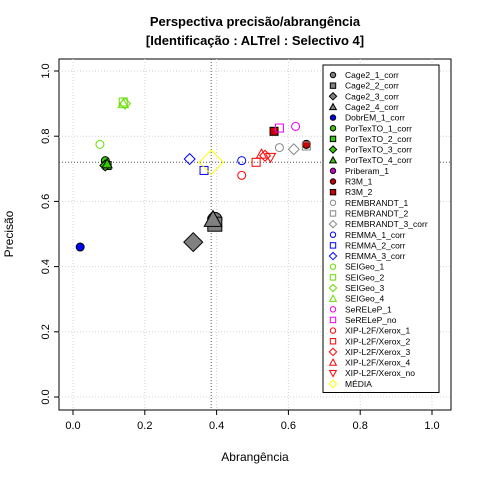 The width and height of the screenshot is (480, 480). I want to click on y-tick-label: 0.8, so click(46, 136).